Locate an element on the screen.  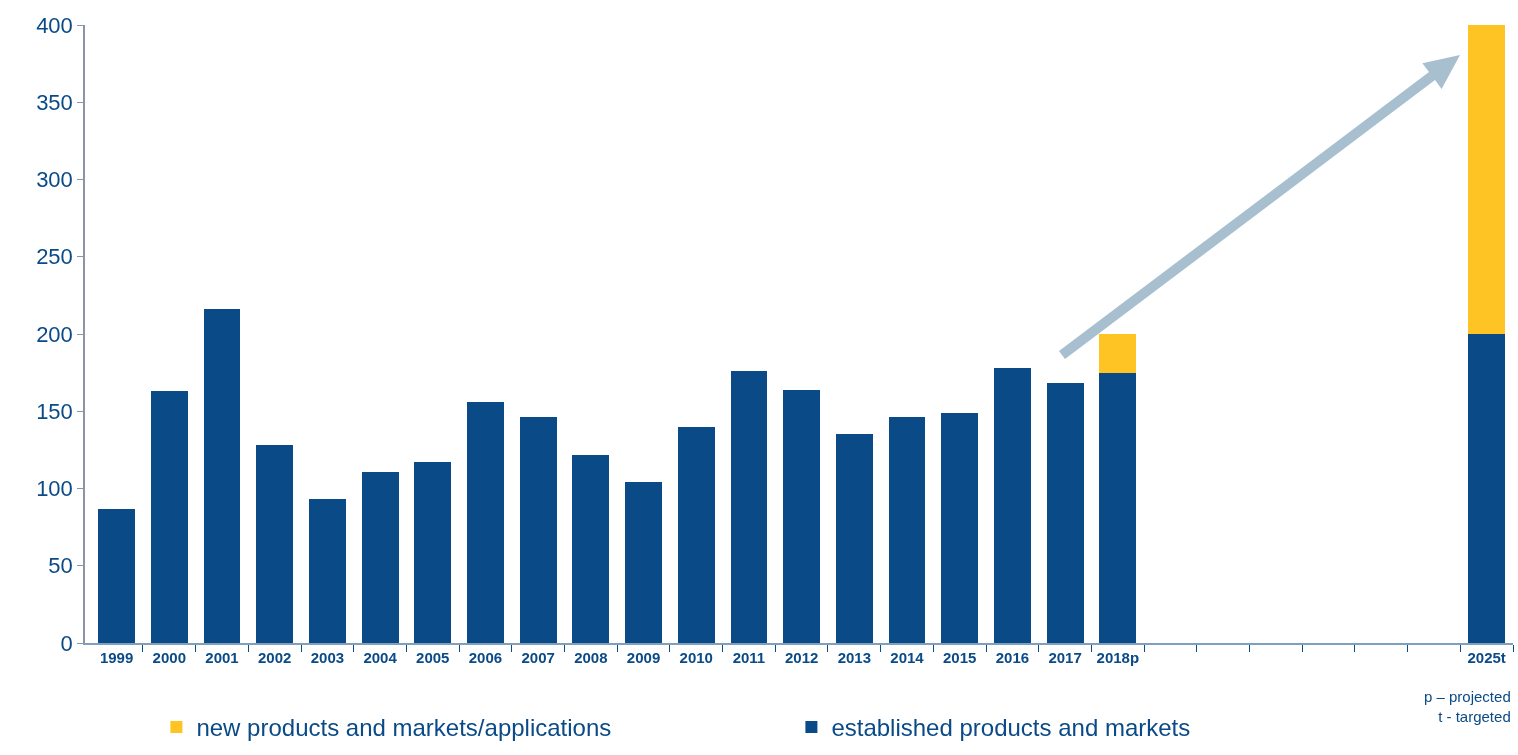
y-tick-label: 0 is located at coordinates (66, 643).